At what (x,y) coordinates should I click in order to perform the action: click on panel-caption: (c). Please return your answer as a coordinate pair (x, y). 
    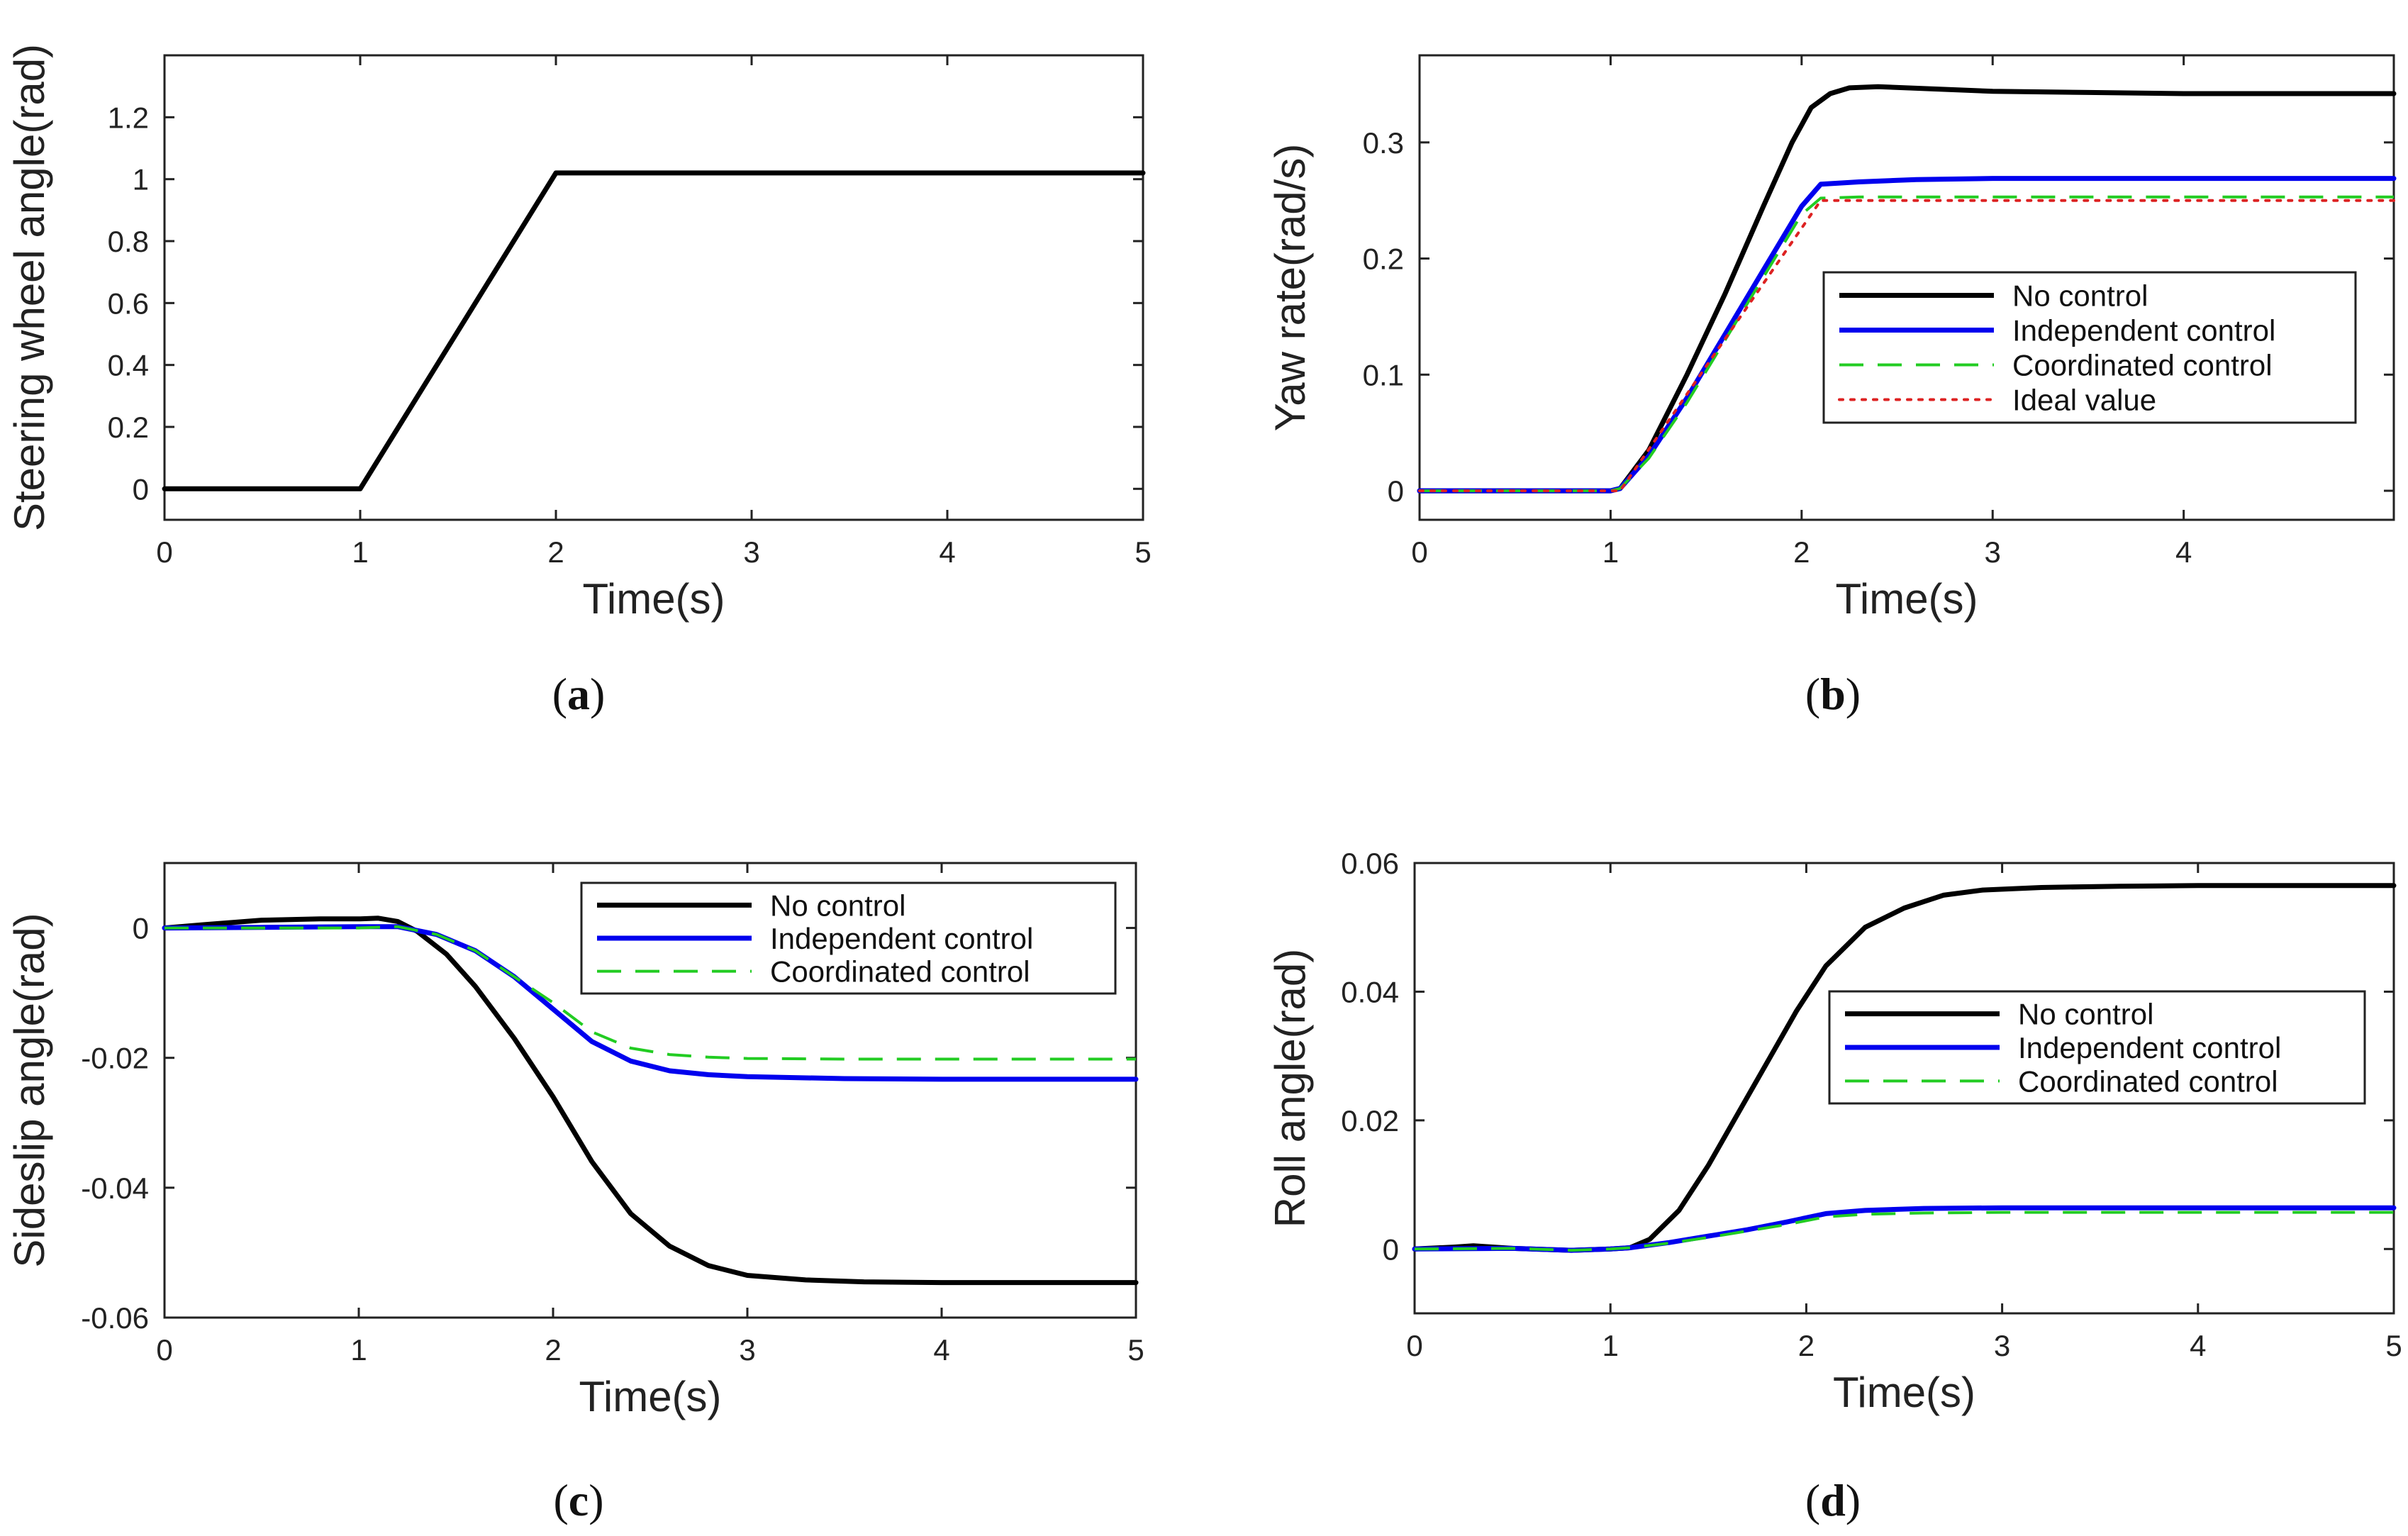
    Looking at the image, I should click on (578, 1500).